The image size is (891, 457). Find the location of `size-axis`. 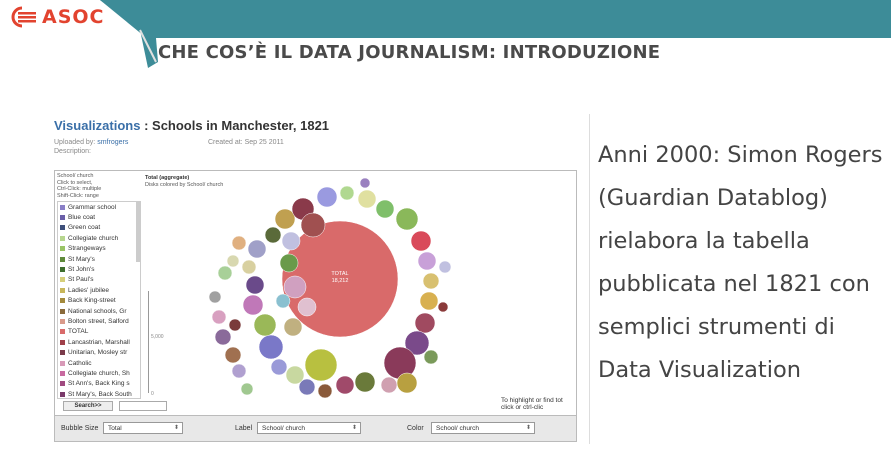

size-axis is located at coordinates (148, 342).